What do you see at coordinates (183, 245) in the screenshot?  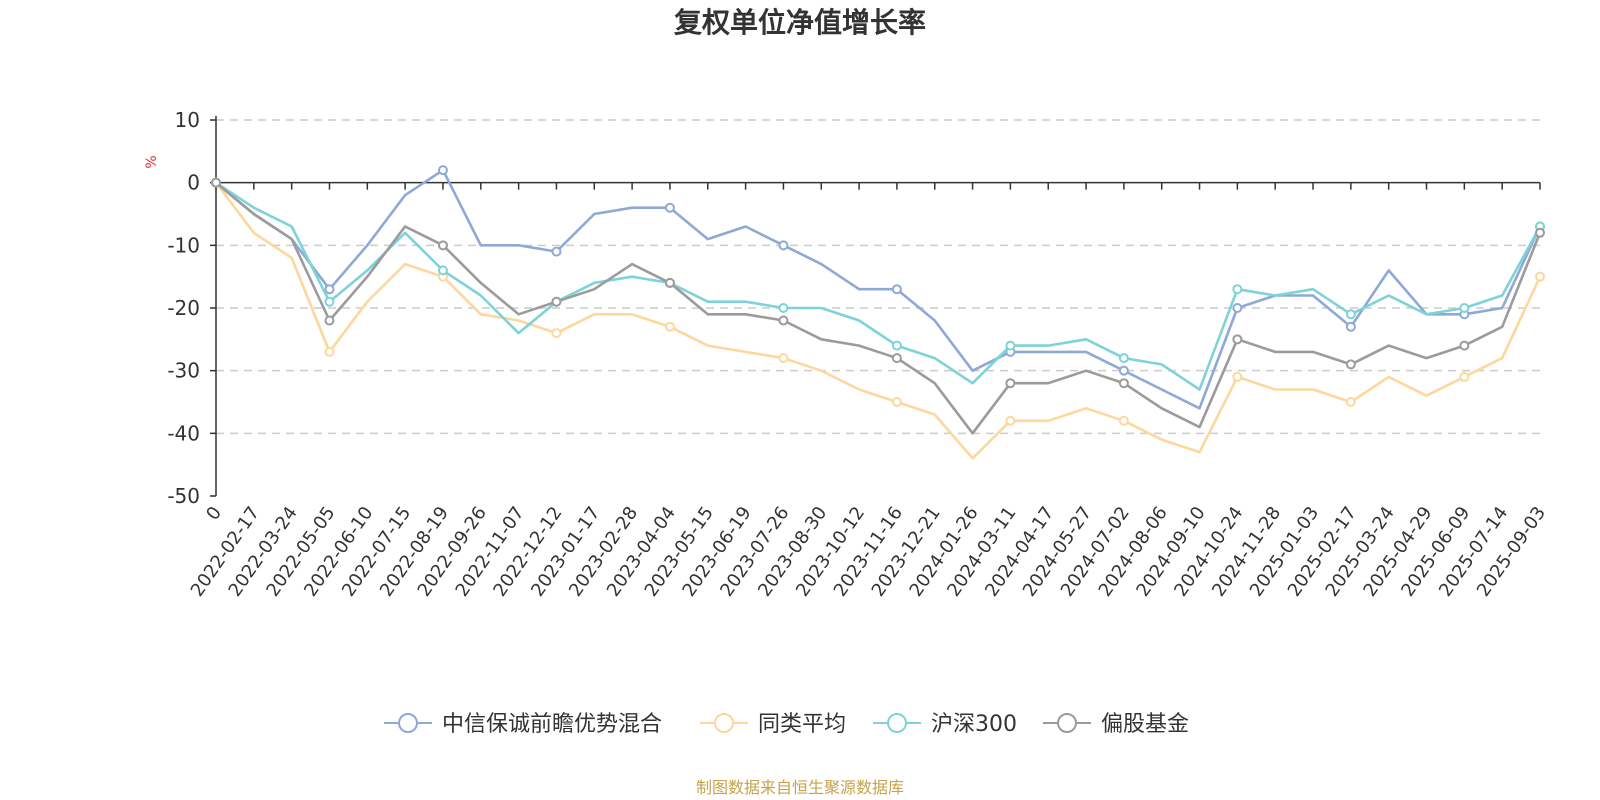 I see `y-tick-label: -10` at bounding box center [183, 245].